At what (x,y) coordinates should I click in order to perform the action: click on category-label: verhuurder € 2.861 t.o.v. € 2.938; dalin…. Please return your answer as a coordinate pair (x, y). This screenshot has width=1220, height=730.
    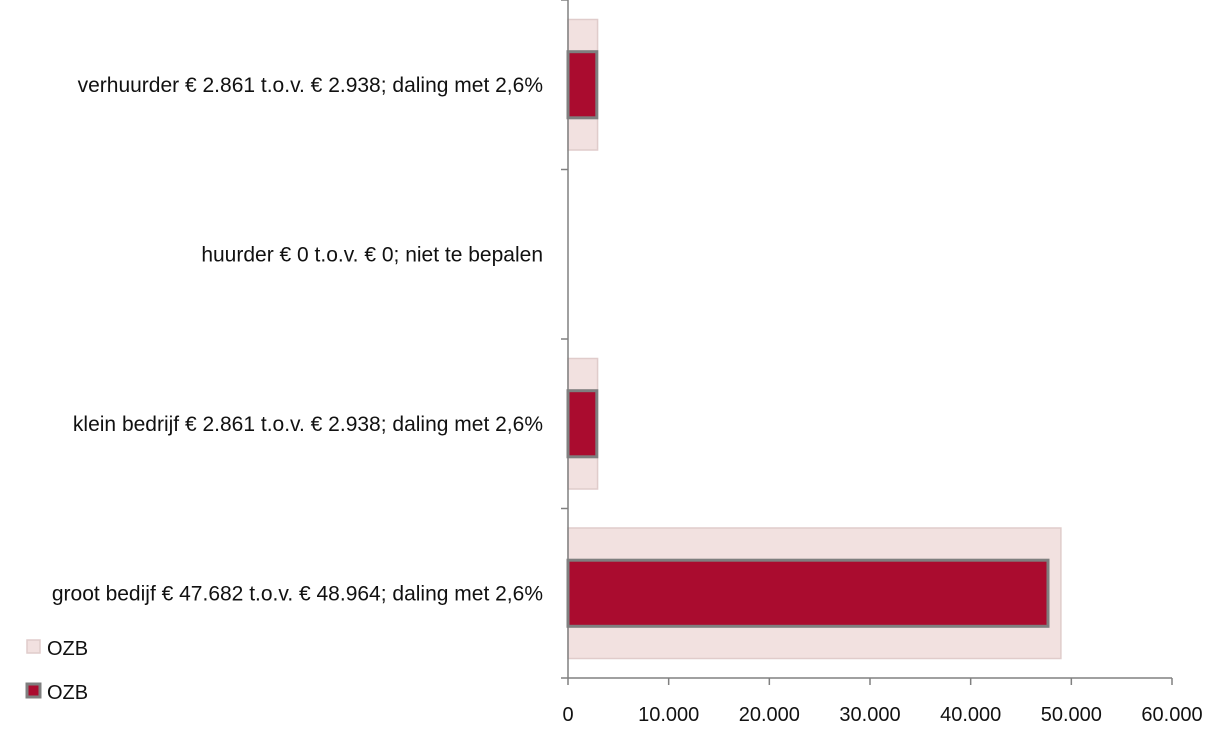
    Looking at the image, I should click on (310, 85).